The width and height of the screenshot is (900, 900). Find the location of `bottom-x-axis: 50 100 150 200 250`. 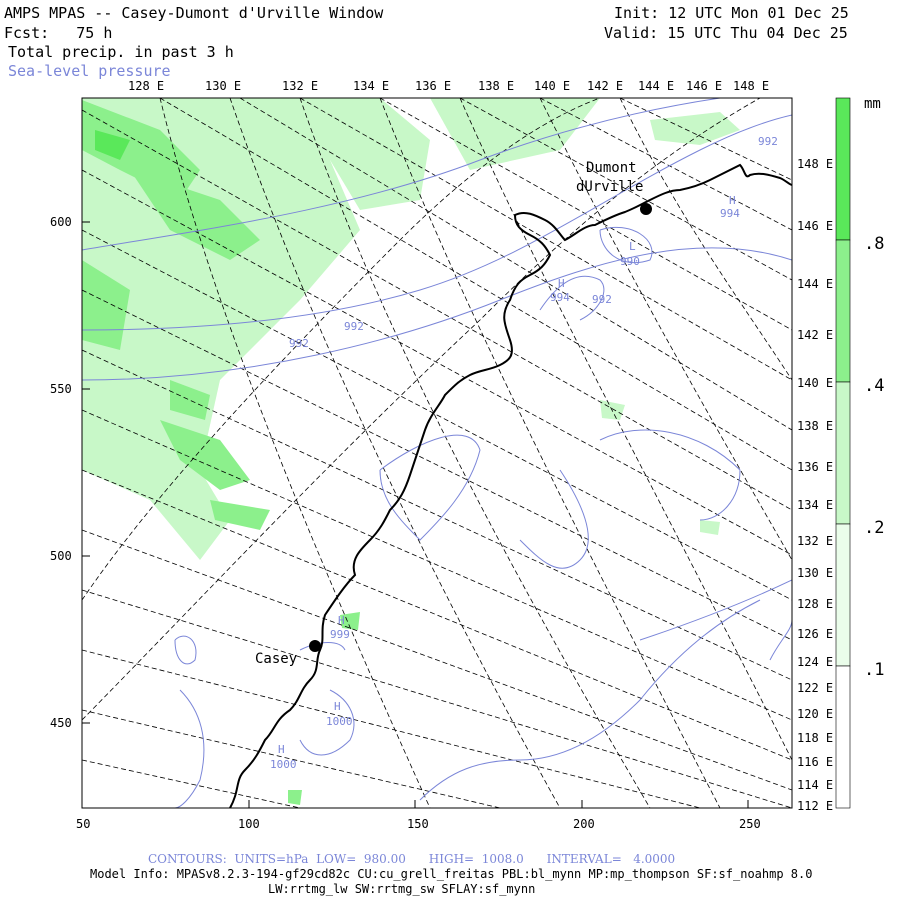

bottom-x-axis: 50 100 150 200 250 is located at coordinates (418, 815).